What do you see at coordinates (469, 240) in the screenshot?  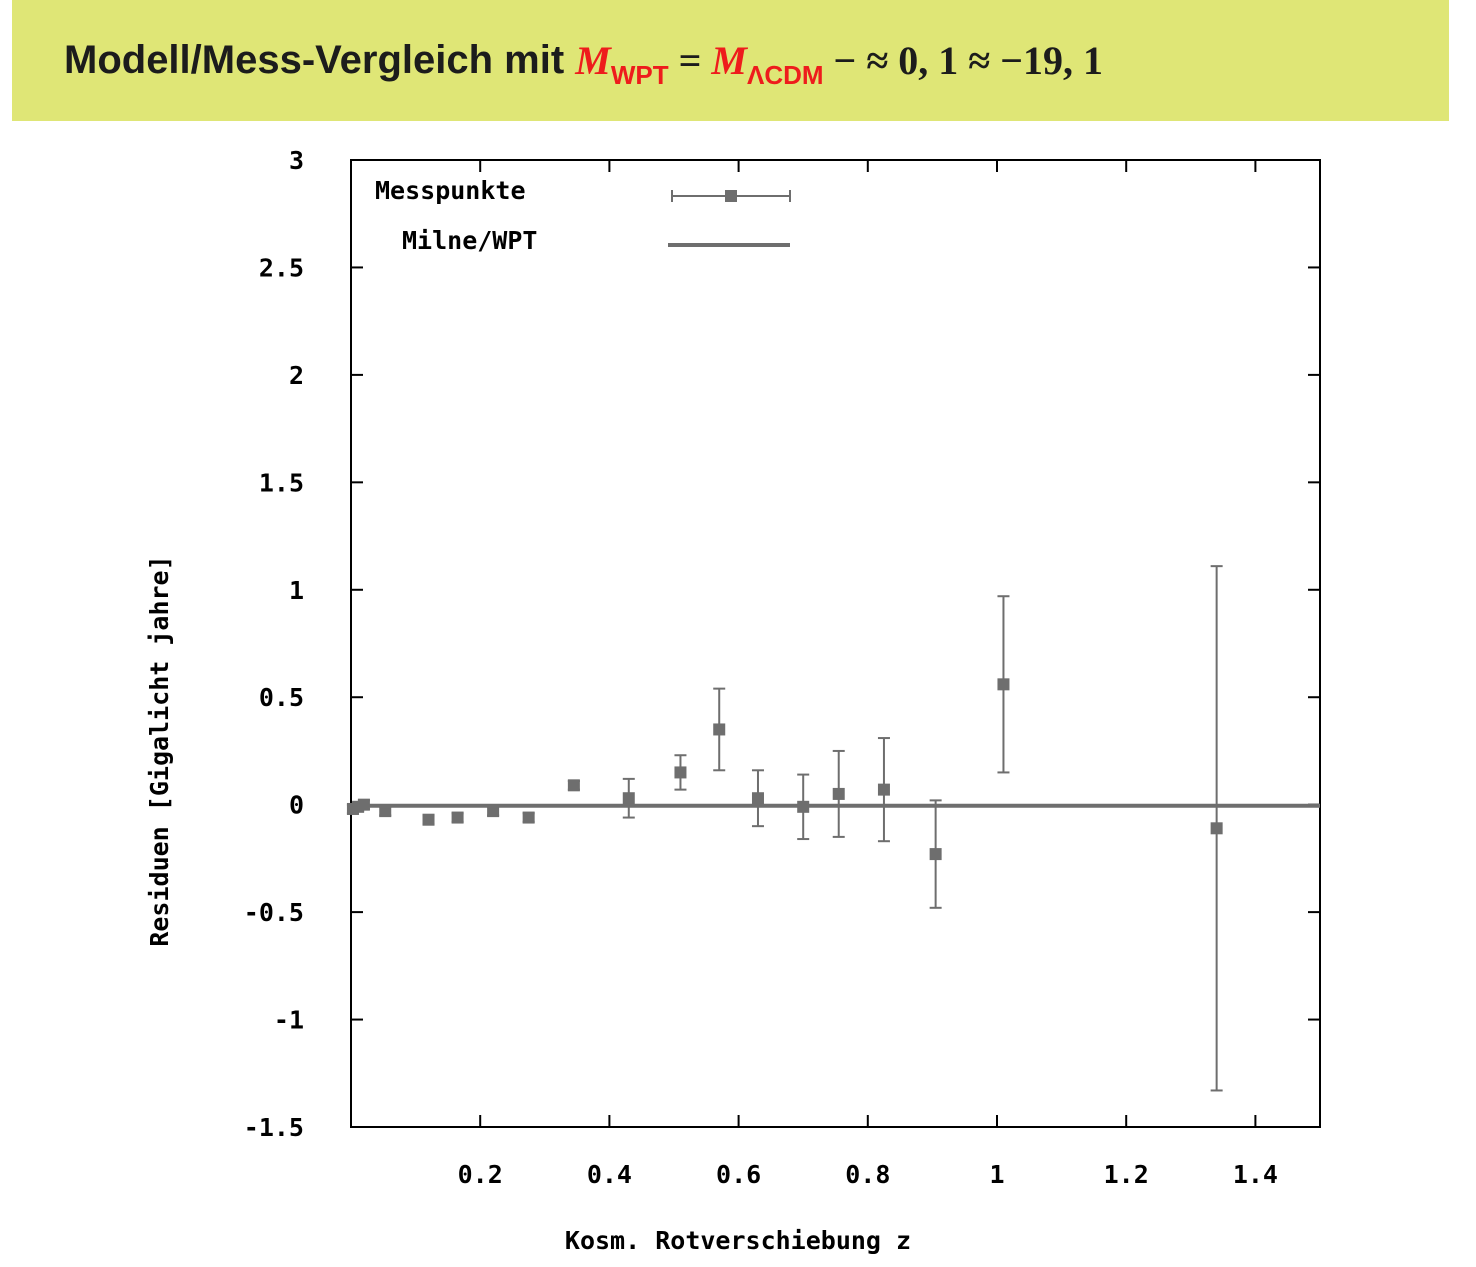 I see `legend-label-milne-wpt: Milne/WPT` at bounding box center [469, 240].